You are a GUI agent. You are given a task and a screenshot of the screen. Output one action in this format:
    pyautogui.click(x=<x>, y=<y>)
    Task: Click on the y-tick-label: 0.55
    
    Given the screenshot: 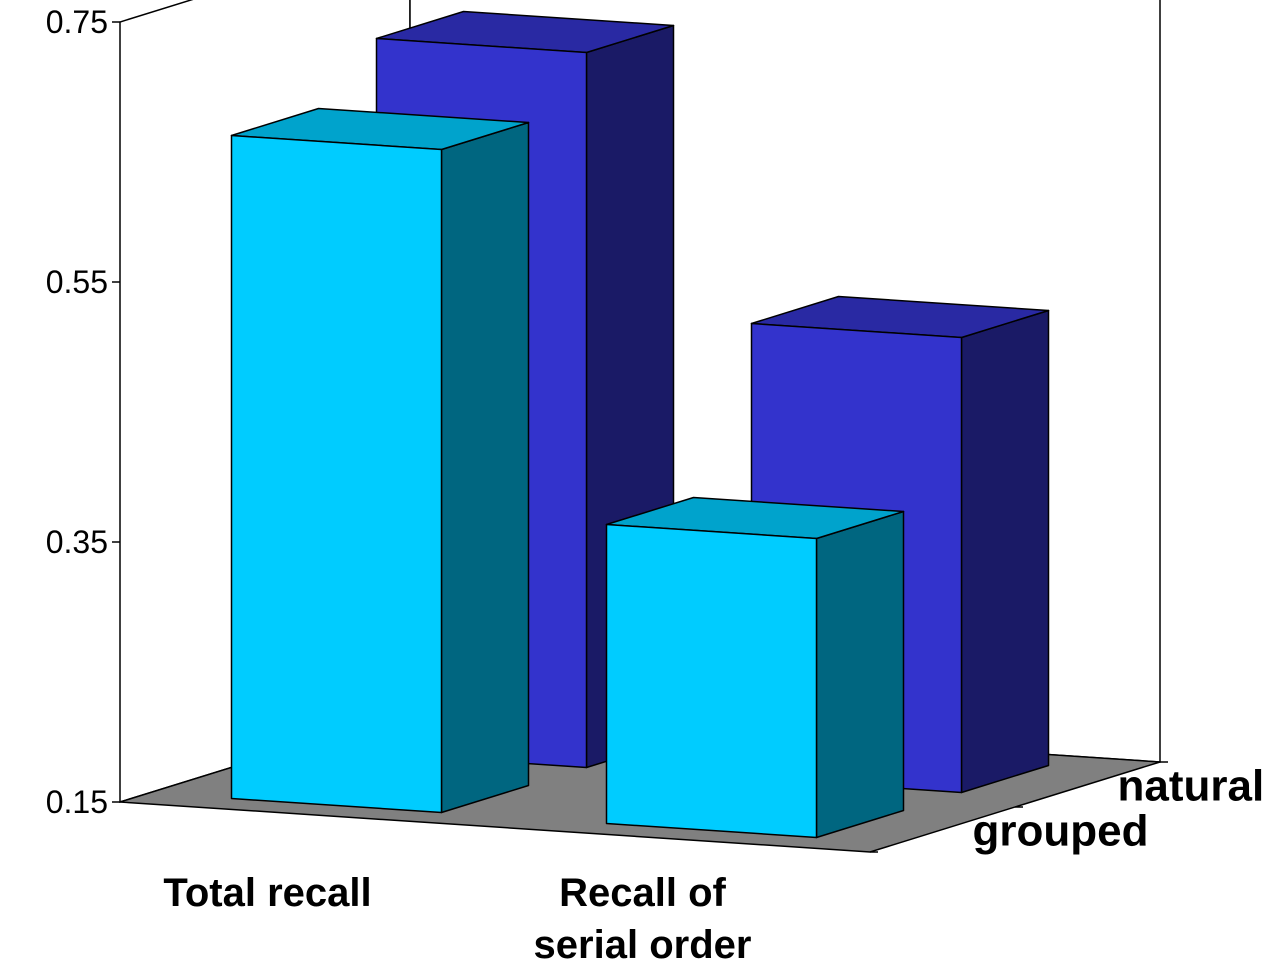 What is the action you would take?
    pyautogui.click(x=77, y=282)
    